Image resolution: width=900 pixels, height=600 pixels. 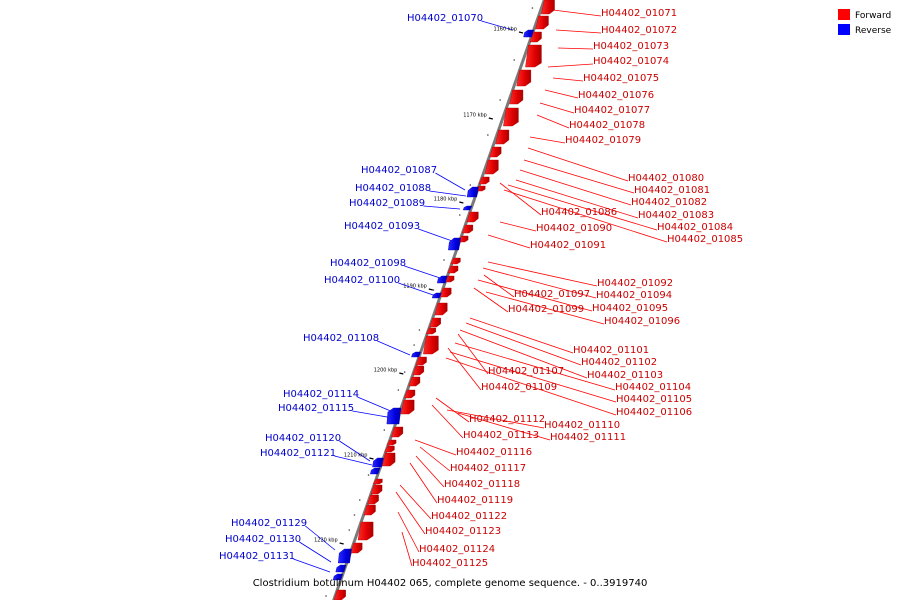 What do you see at coordinates (588, 437) in the screenshot?
I see `gene-label-h04402-01111: H04402_01111` at bounding box center [588, 437].